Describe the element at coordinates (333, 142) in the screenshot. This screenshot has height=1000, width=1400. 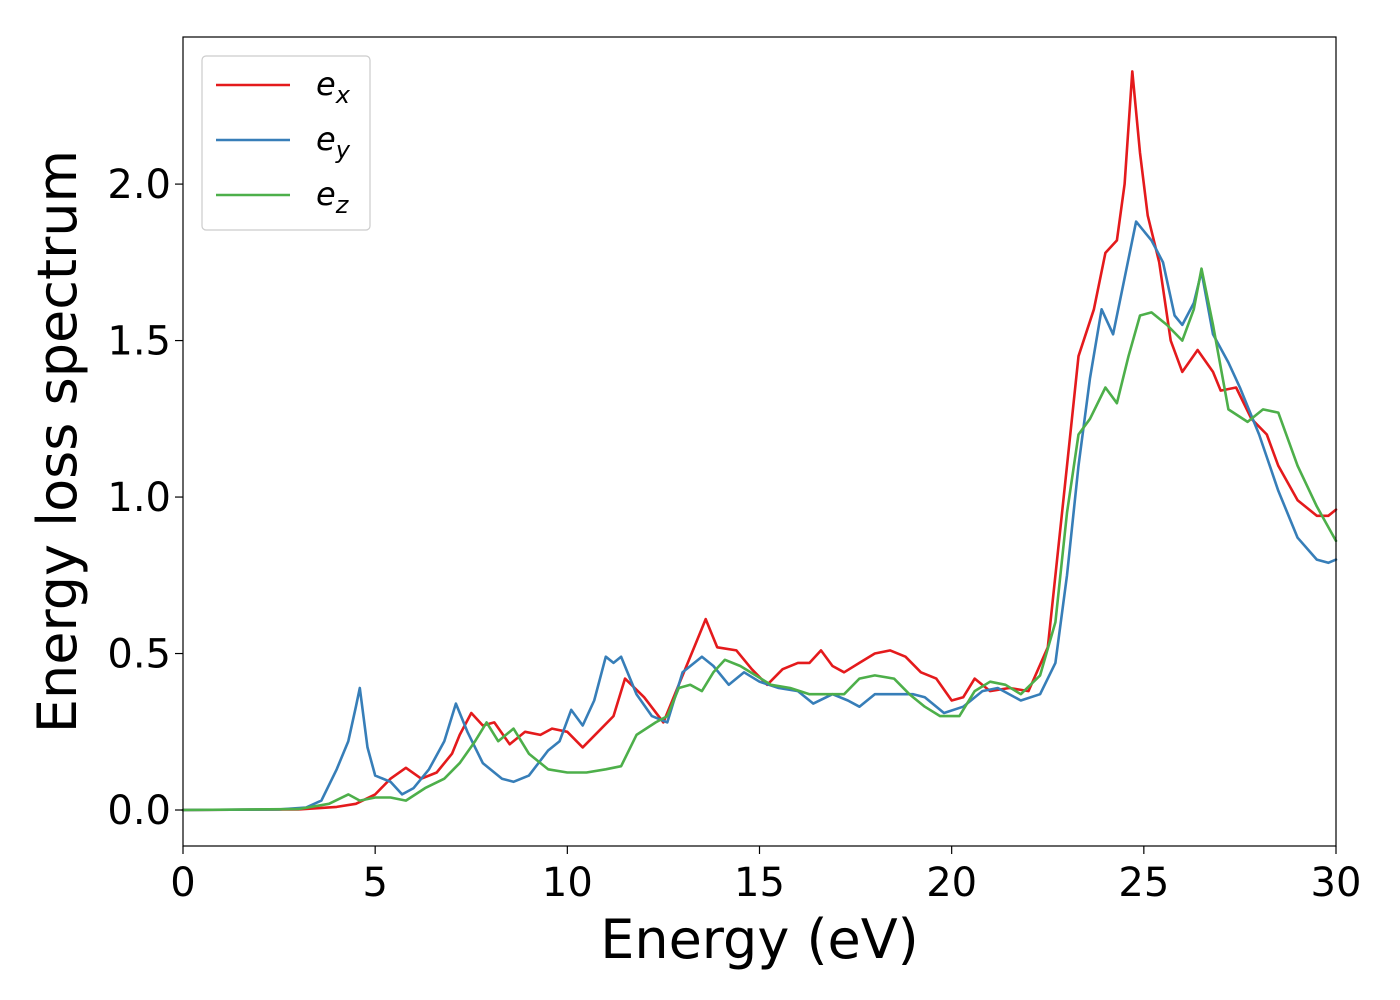
I see `legend-label-y: ey` at that location.